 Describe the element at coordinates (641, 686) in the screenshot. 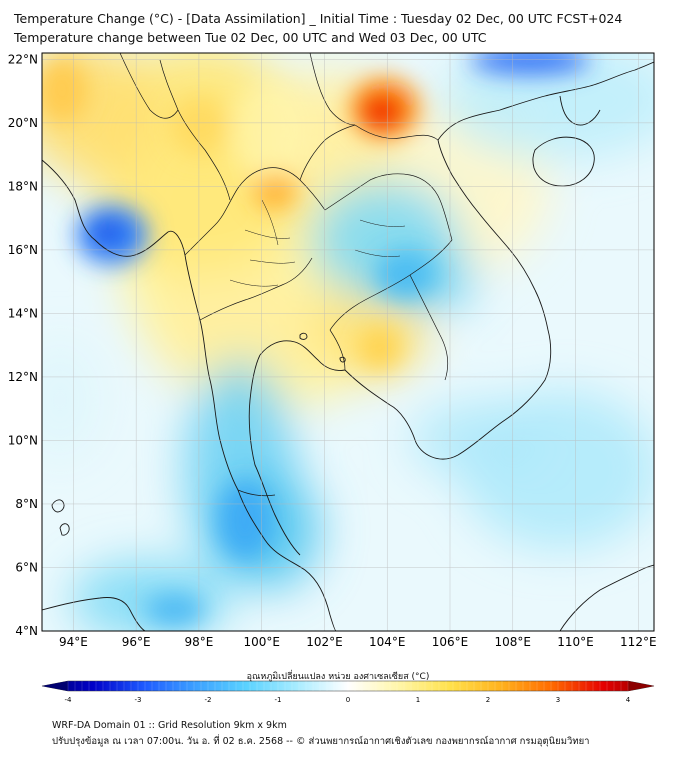

I see `colorbar-max-extension` at that location.